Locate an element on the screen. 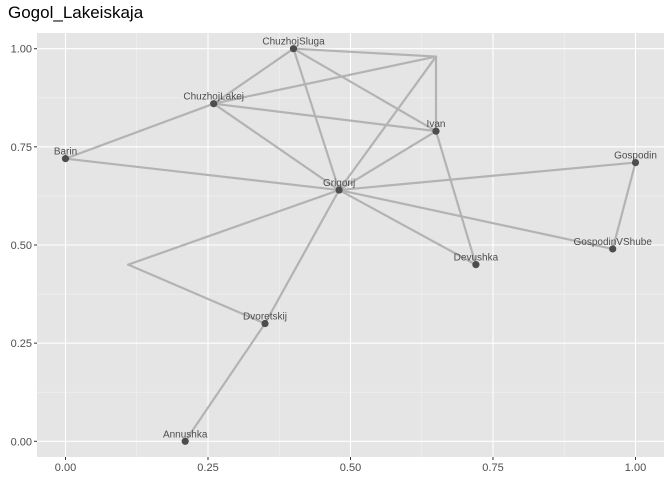 The width and height of the screenshot is (672, 480). x-tick-label: 0.25 is located at coordinates (207, 468).